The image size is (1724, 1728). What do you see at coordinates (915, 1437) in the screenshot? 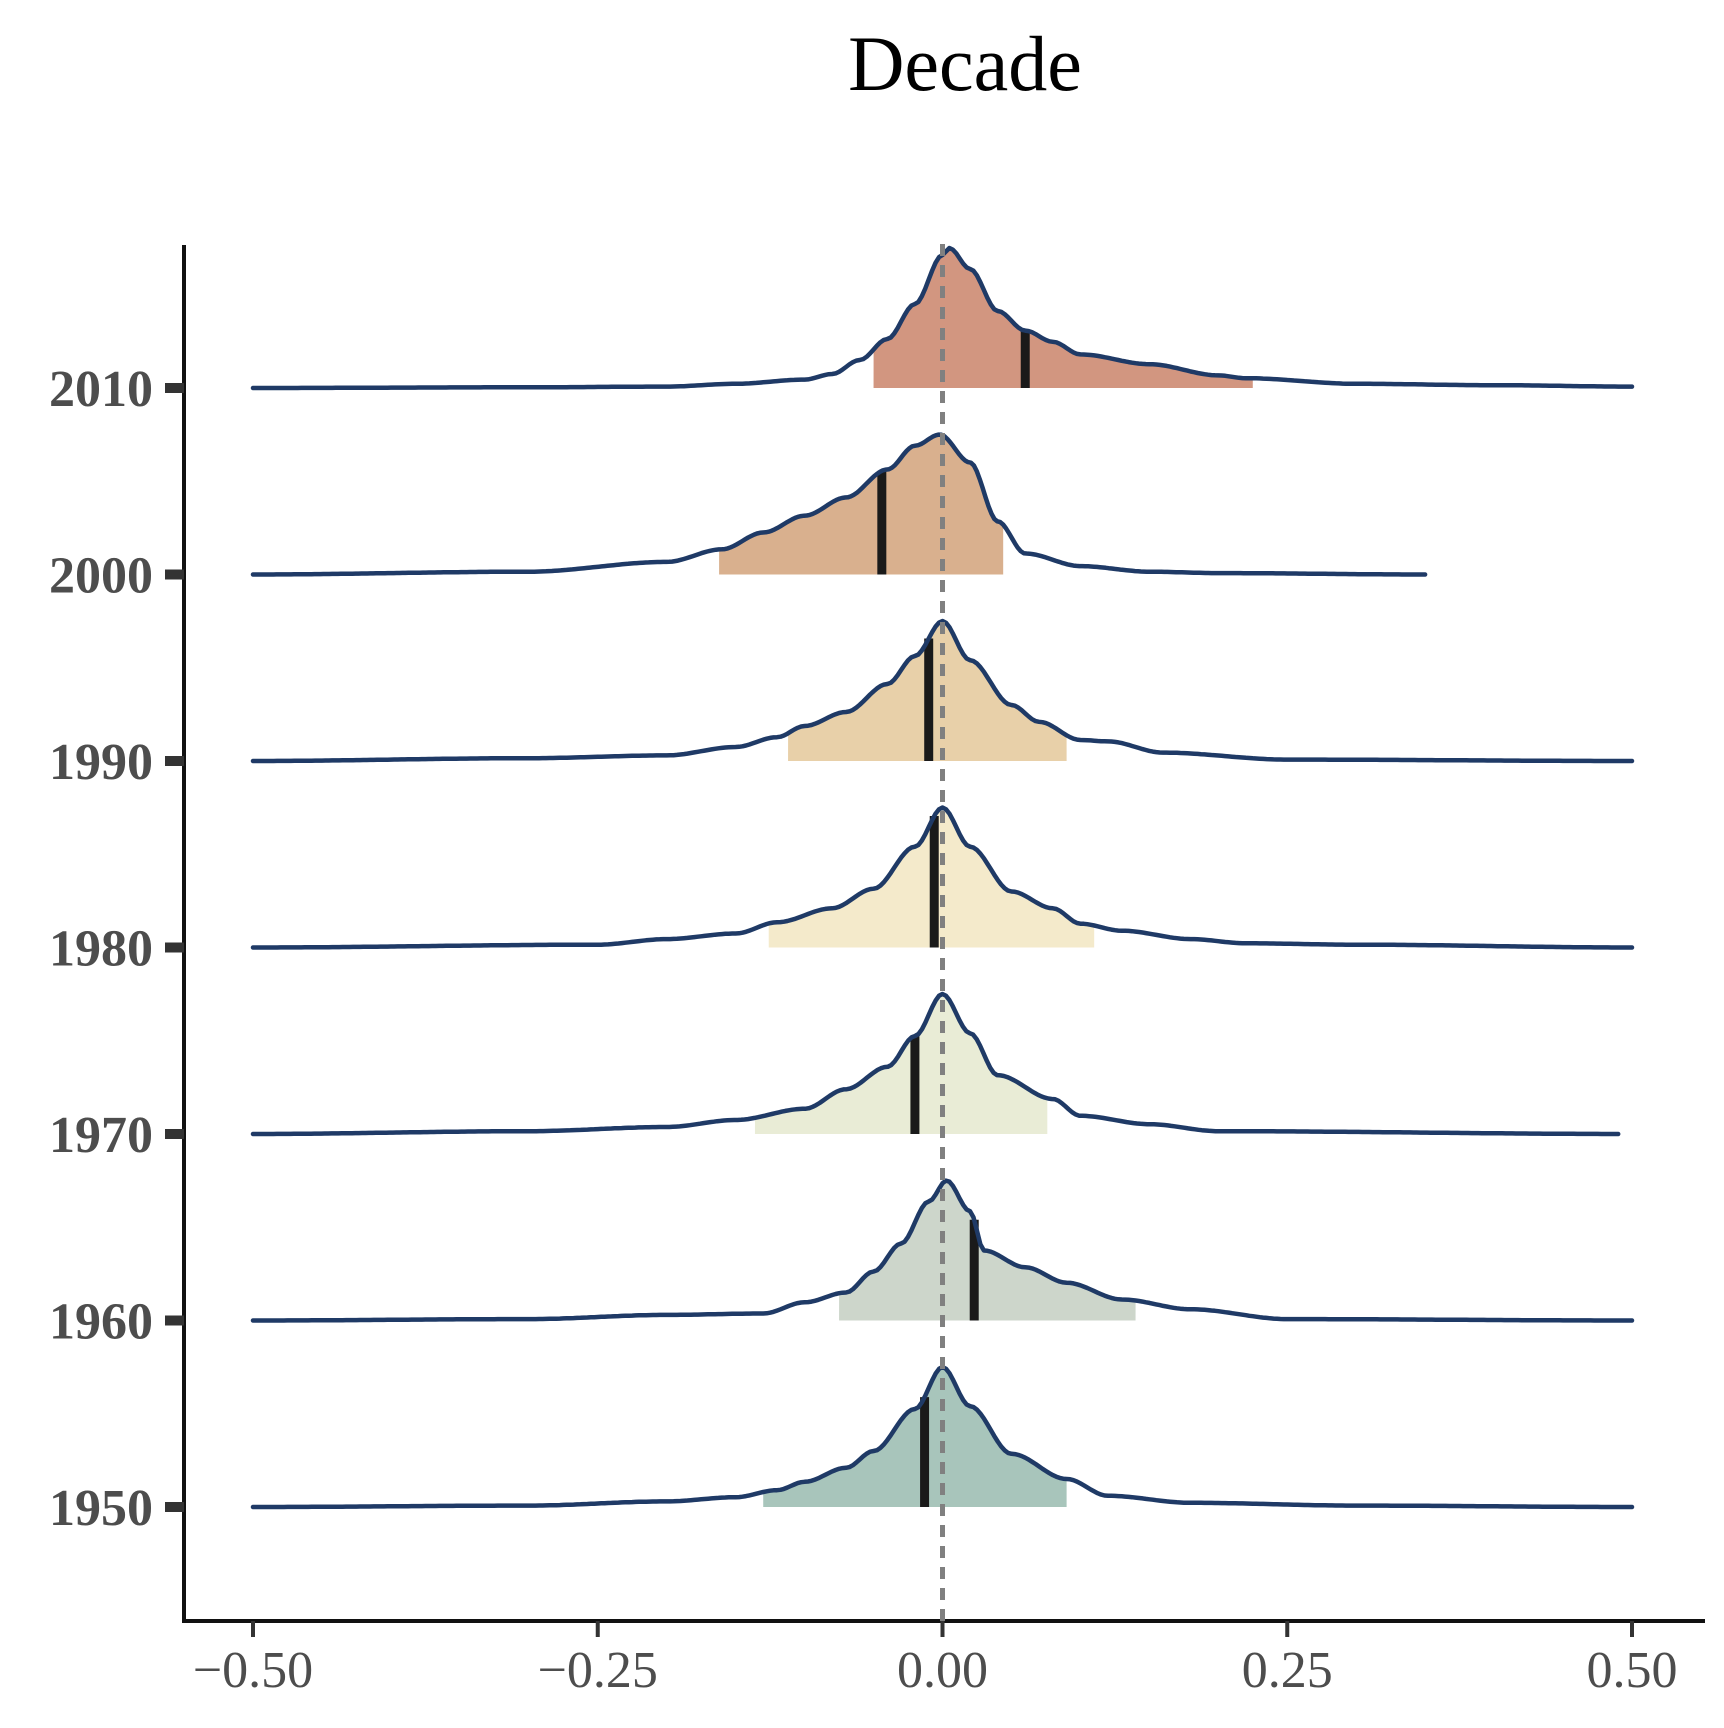
I see `interval-fill-1950` at bounding box center [915, 1437].